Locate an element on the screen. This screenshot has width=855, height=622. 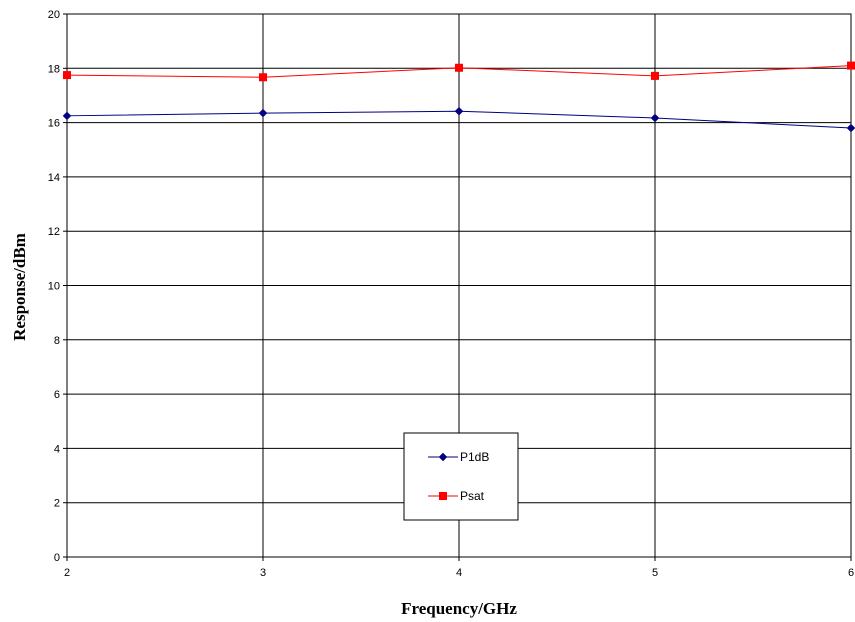
y-tick-label: 2 is located at coordinates (57, 504).